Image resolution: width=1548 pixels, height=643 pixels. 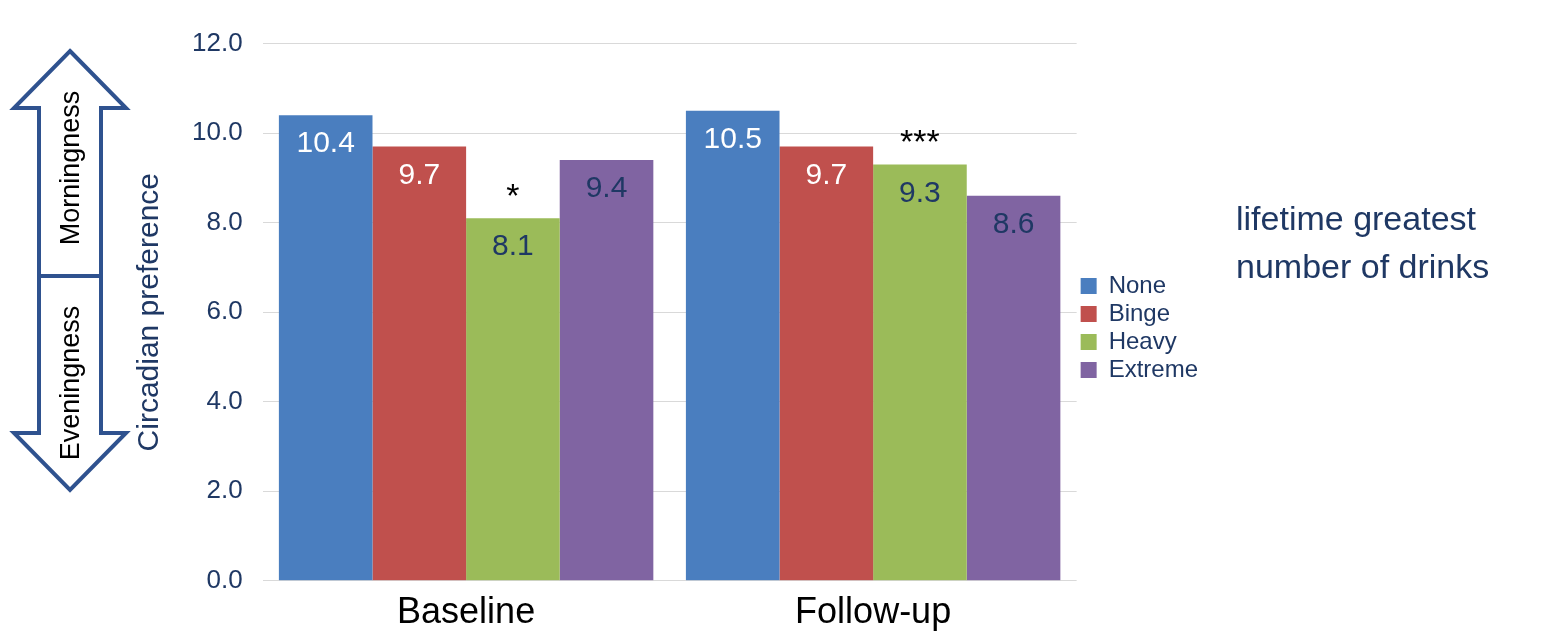 I want to click on legend-title: lifetime greatest number of drinks, so click(x=1363, y=242).